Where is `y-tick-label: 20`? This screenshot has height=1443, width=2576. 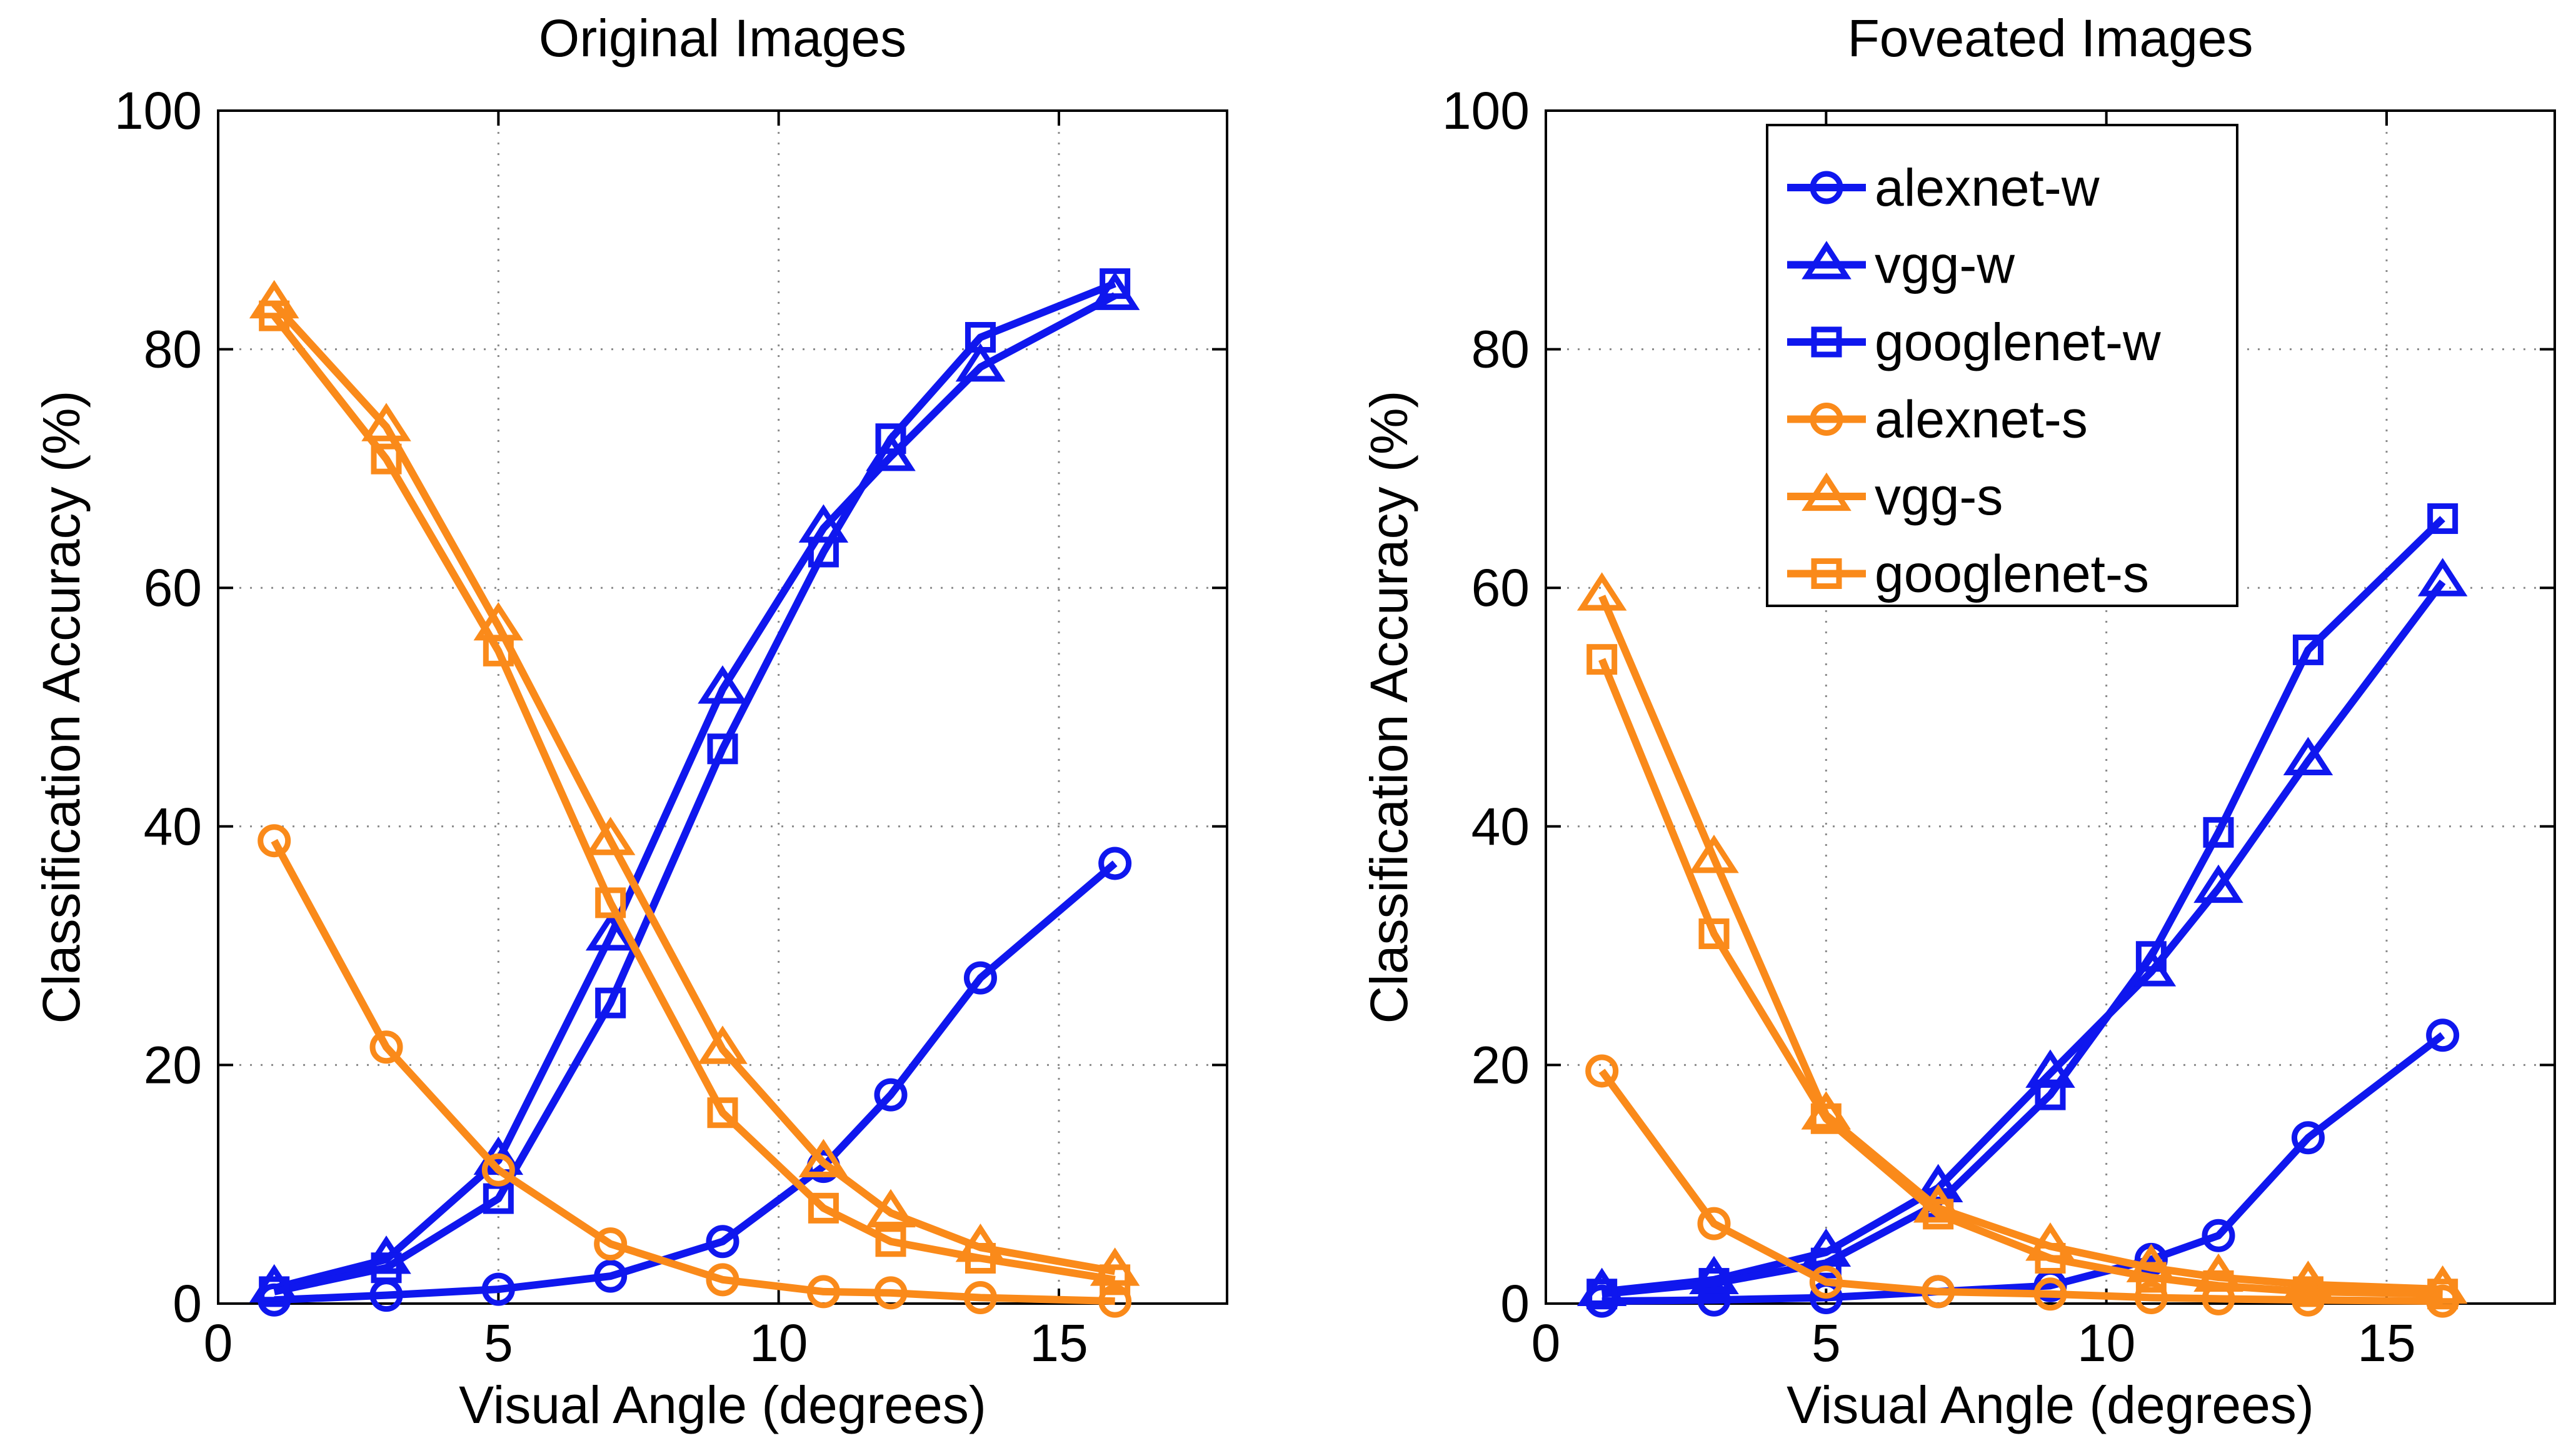 y-tick-label: 20 is located at coordinates (173, 1064).